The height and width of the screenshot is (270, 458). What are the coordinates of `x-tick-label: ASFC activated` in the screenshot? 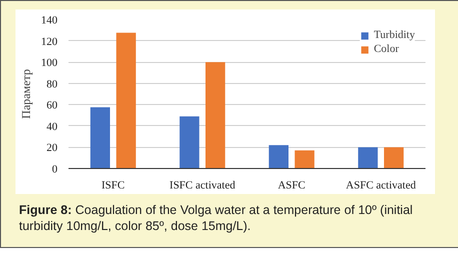 It's located at (381, 186).